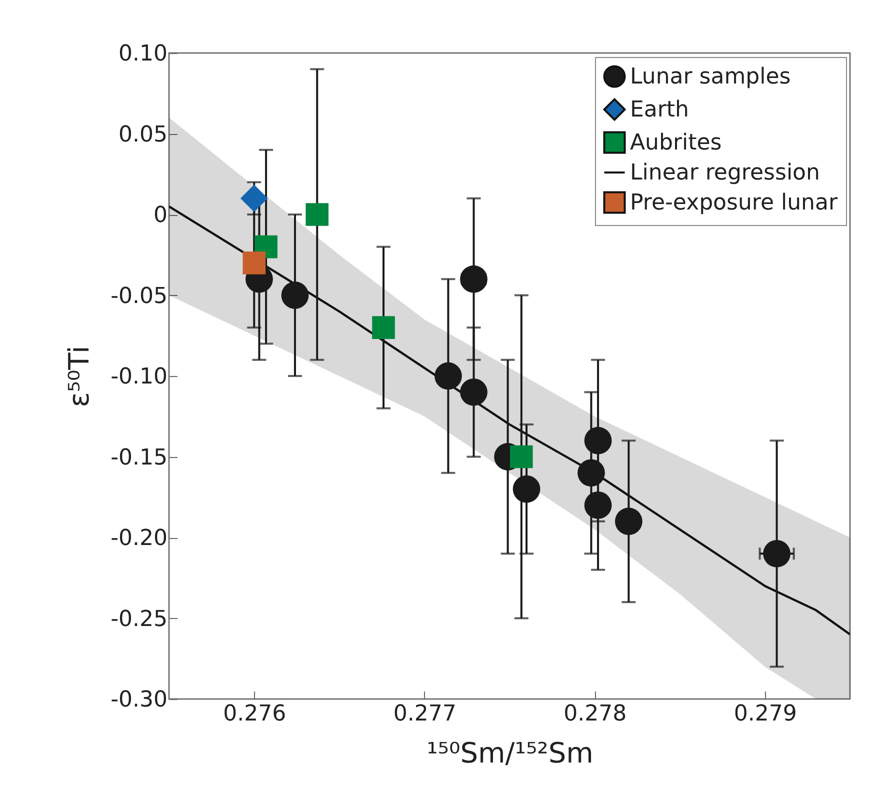 The image size is (870, 793). I want to click on x-axis-title: ¹⁵⁰Sm/¹⁵²Sm, so click(510, 753).